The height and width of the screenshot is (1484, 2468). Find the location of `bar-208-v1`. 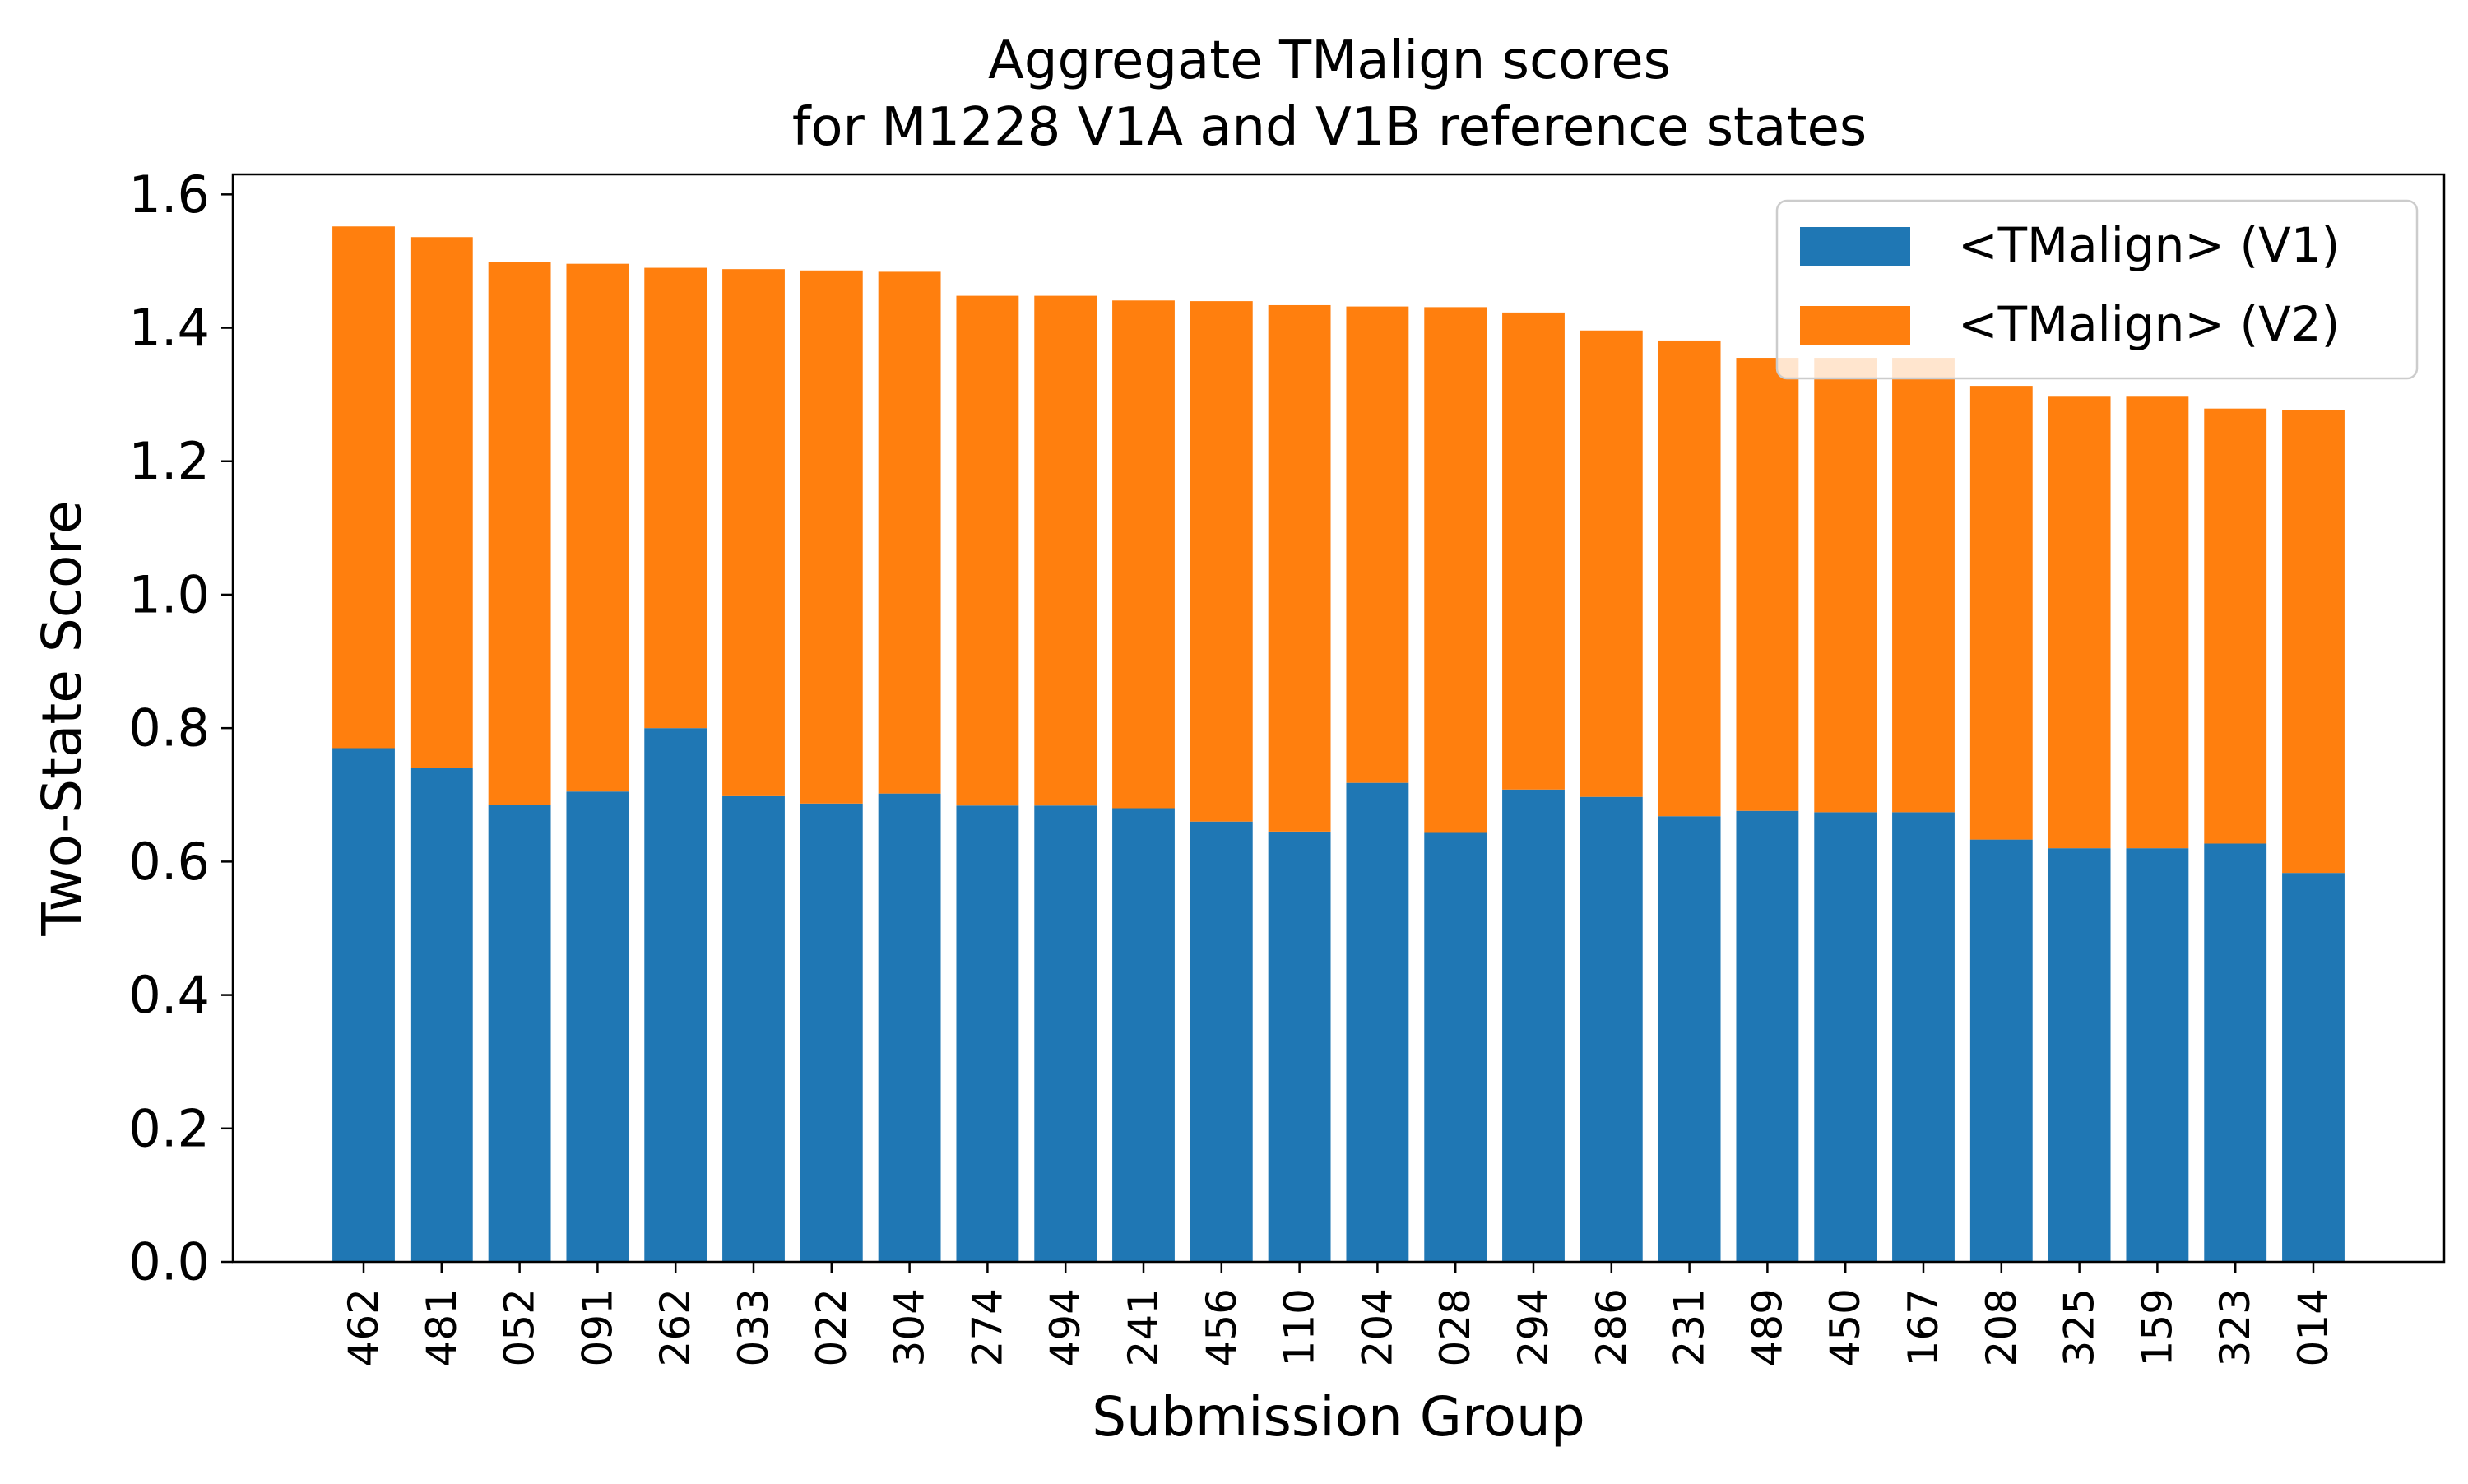

bar-208-v1 is located at coordinates (2001, 1050).